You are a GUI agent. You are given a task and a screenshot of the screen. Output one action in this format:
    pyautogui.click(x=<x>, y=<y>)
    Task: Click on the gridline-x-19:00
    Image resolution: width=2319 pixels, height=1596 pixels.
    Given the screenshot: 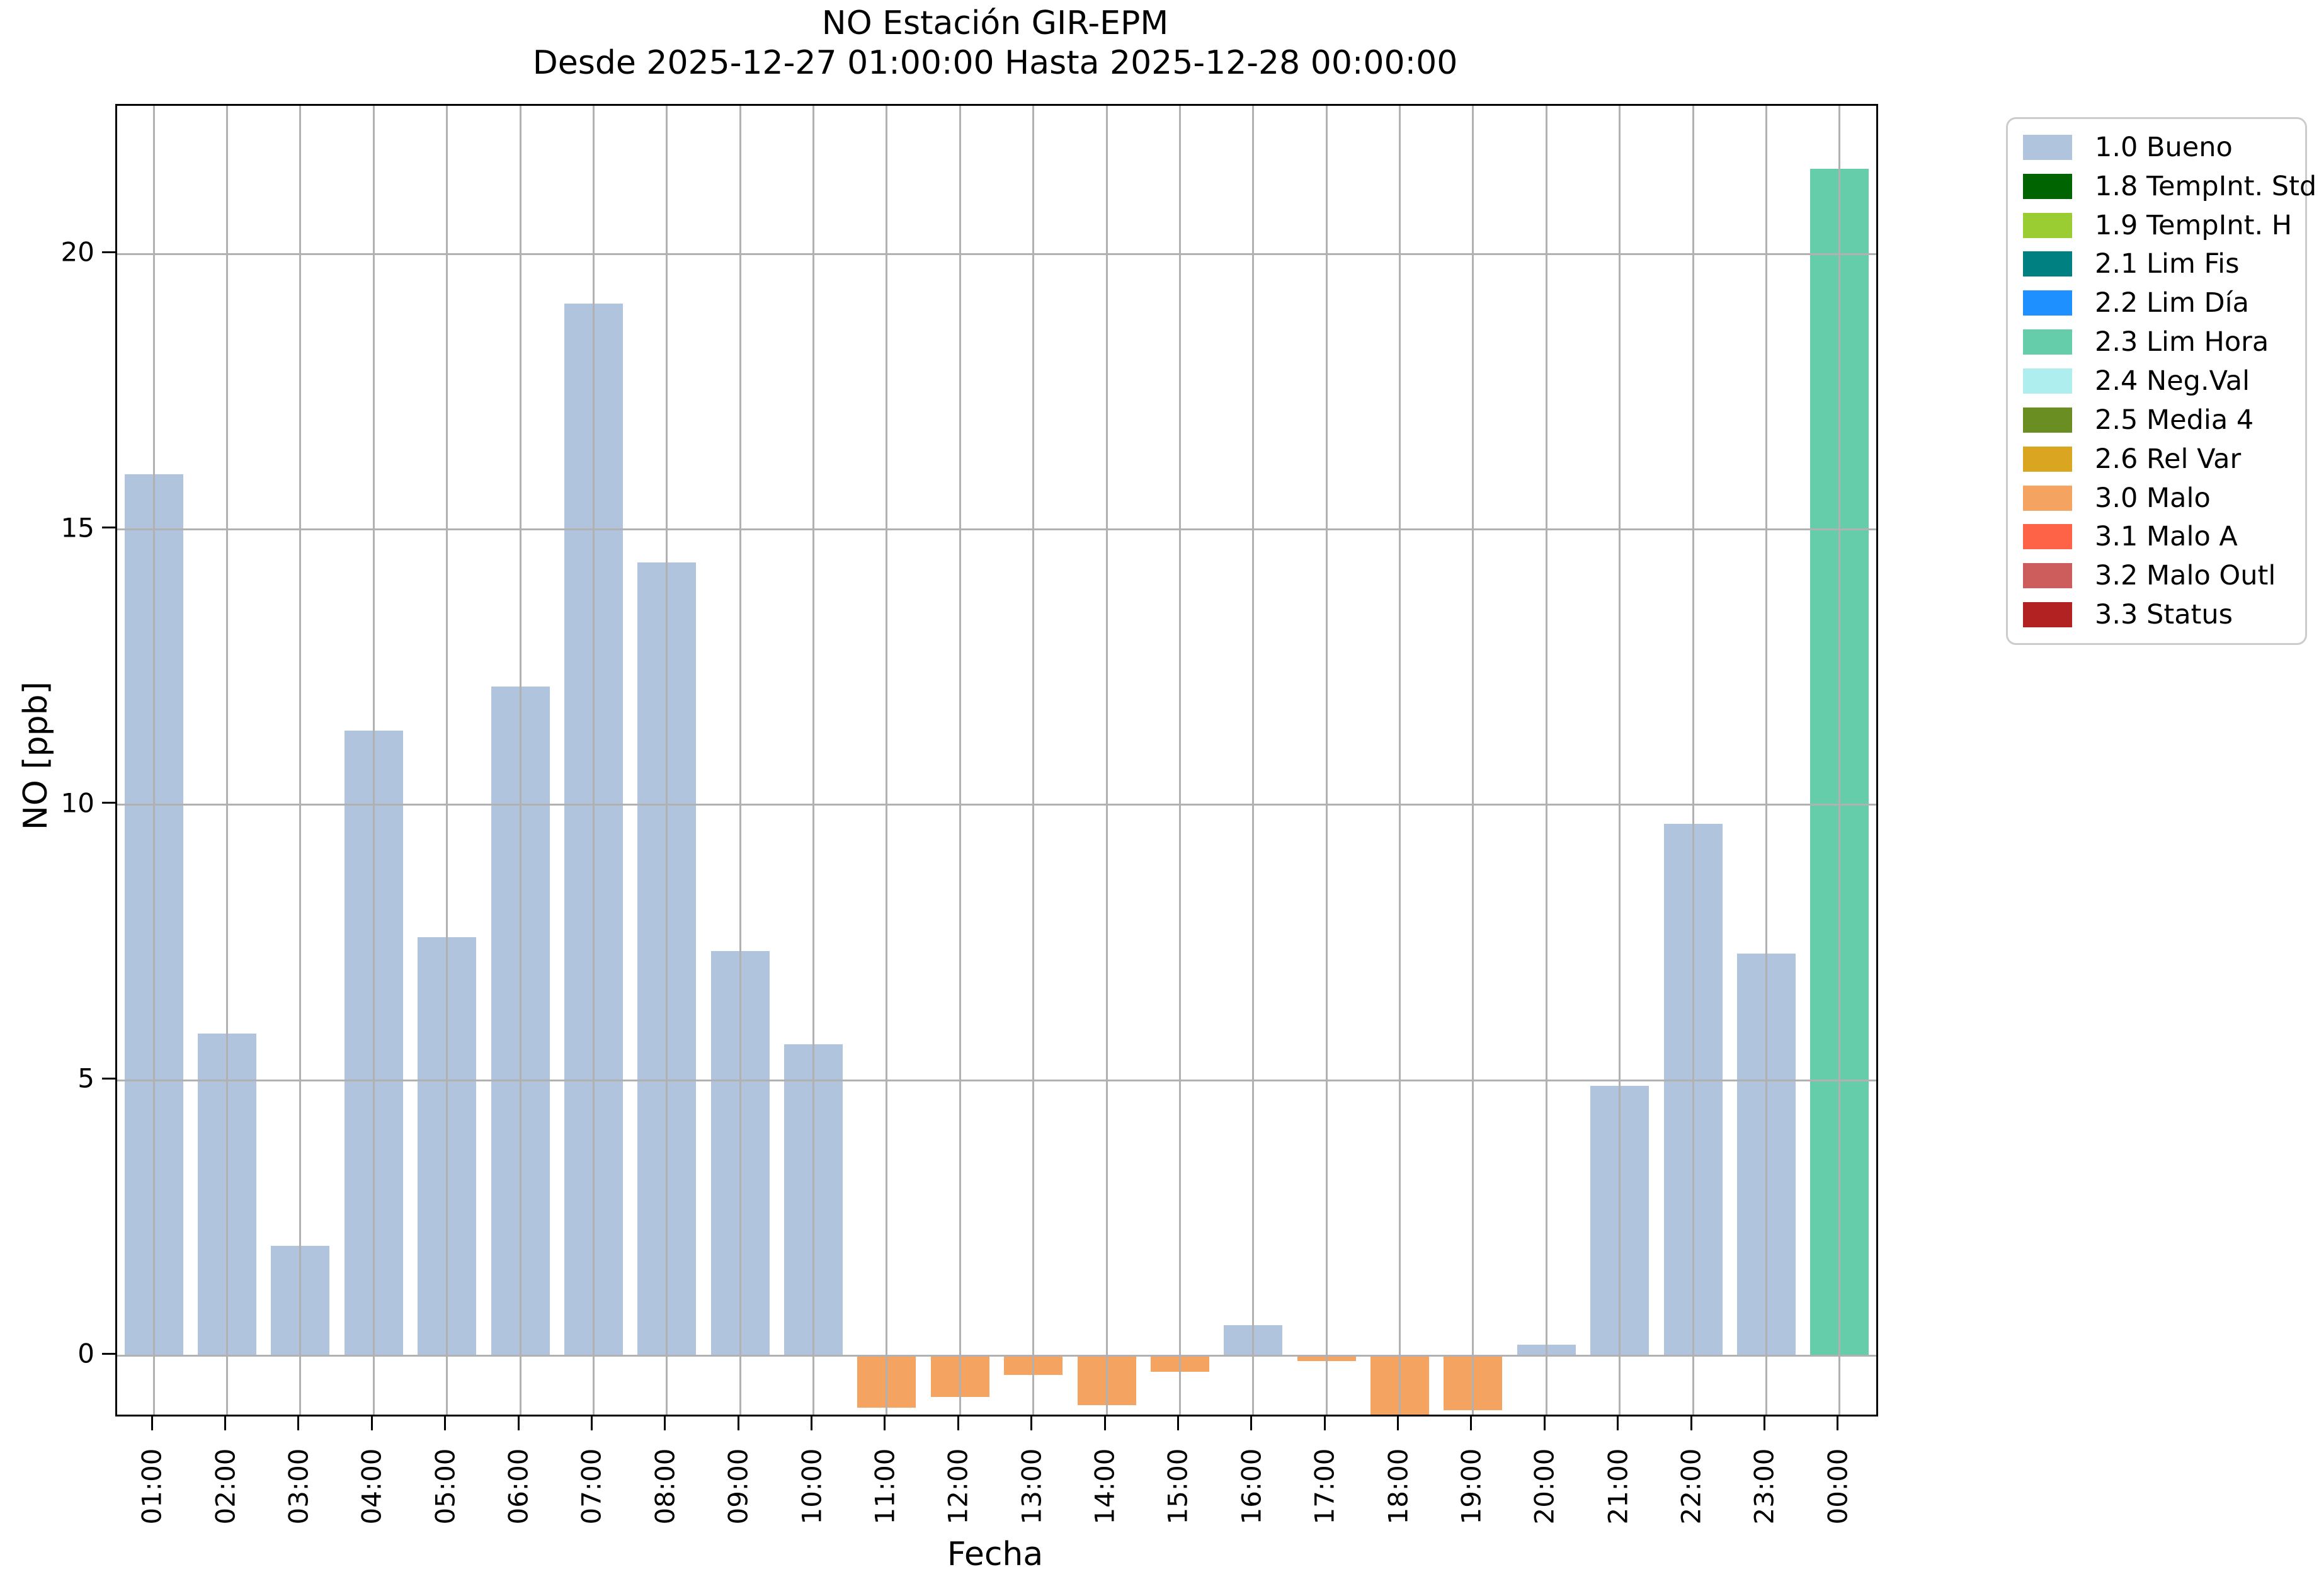 What is the action you would take?
    pyautogui.click(x=1473, y=760)
    